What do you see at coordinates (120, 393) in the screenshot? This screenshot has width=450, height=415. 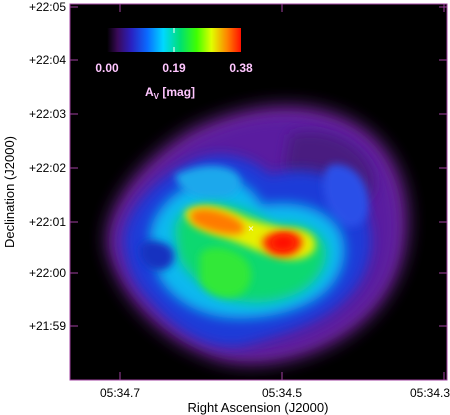 I see `x-tick-label: 05:34.7` at bounding box center [120, 393].